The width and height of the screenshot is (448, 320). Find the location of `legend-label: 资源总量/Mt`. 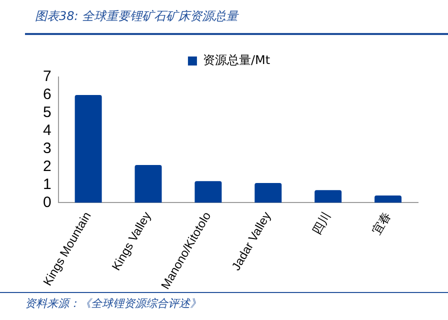

legend-label: 资源总量/Mt is located at coordinates (236, 60).